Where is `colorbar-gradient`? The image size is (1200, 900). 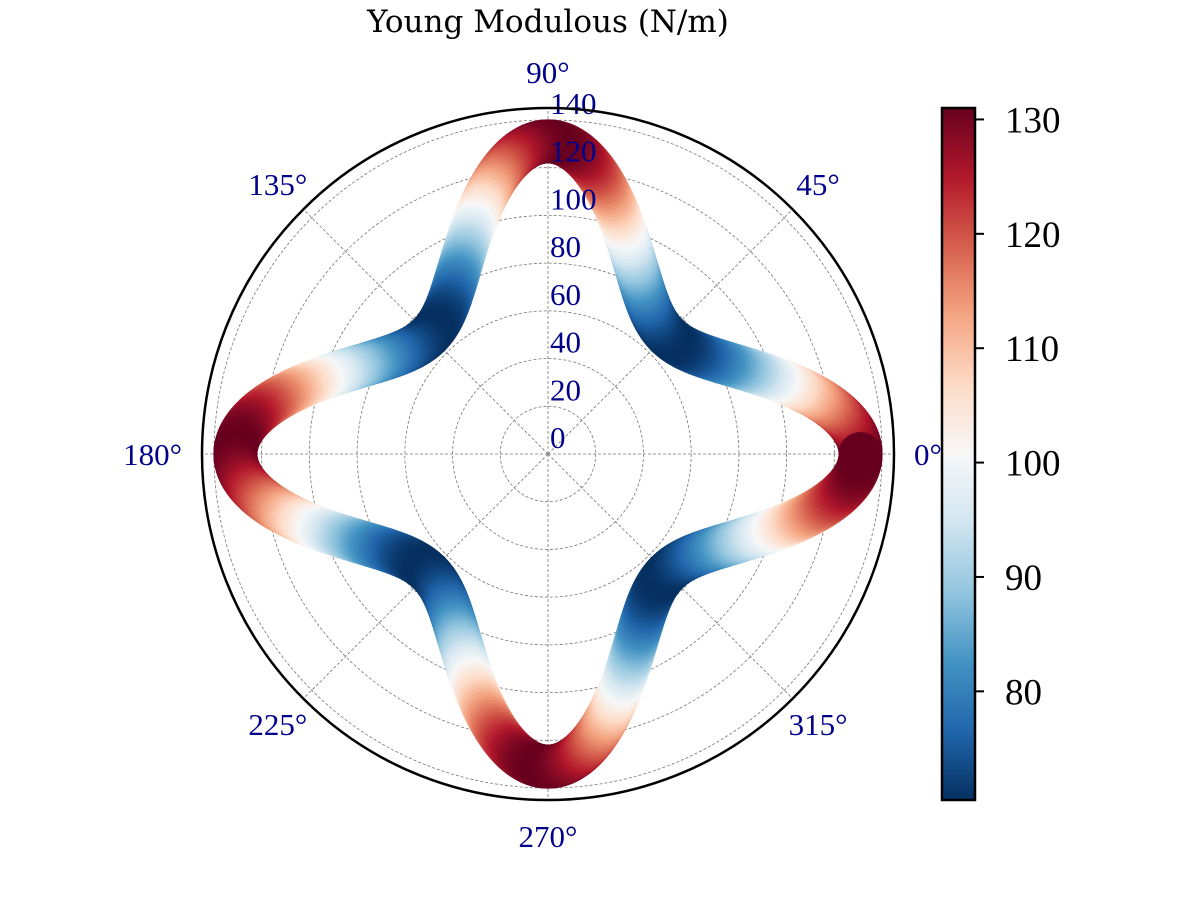
colorbar-gradient is located at coordinates (958, 454).